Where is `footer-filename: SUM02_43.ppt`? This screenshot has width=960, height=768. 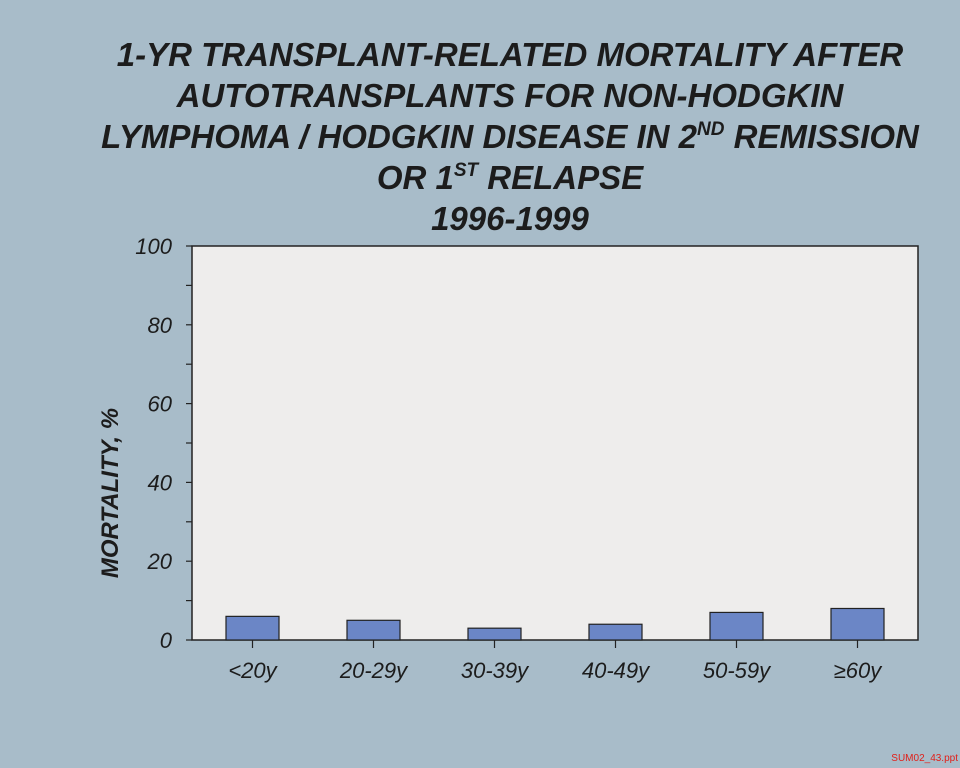
footer-filename: SUM02_43.ppt is located at coordinates (924, 758).